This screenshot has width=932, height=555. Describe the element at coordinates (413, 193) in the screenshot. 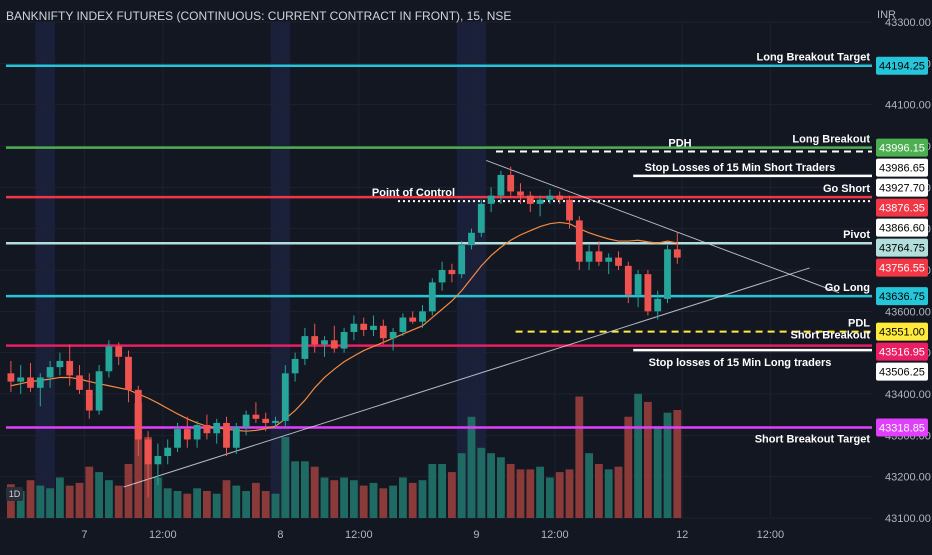

I see `level-label: Point of Control` at that location.